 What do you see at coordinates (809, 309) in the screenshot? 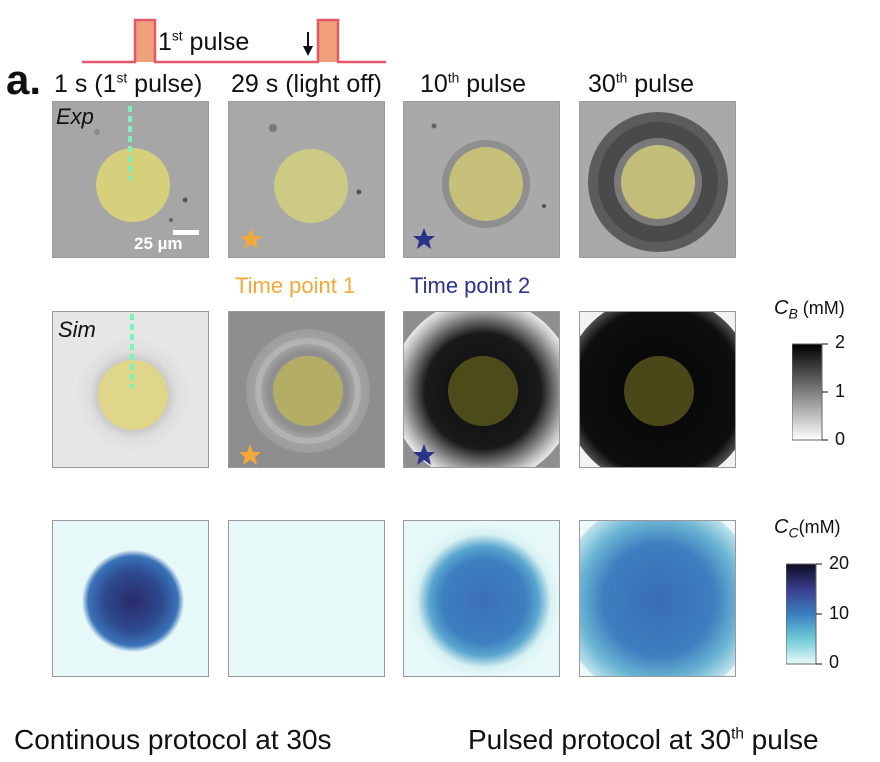
I see `colorbar-cb-title: CB (mM)` at bounding box center [809, 309].